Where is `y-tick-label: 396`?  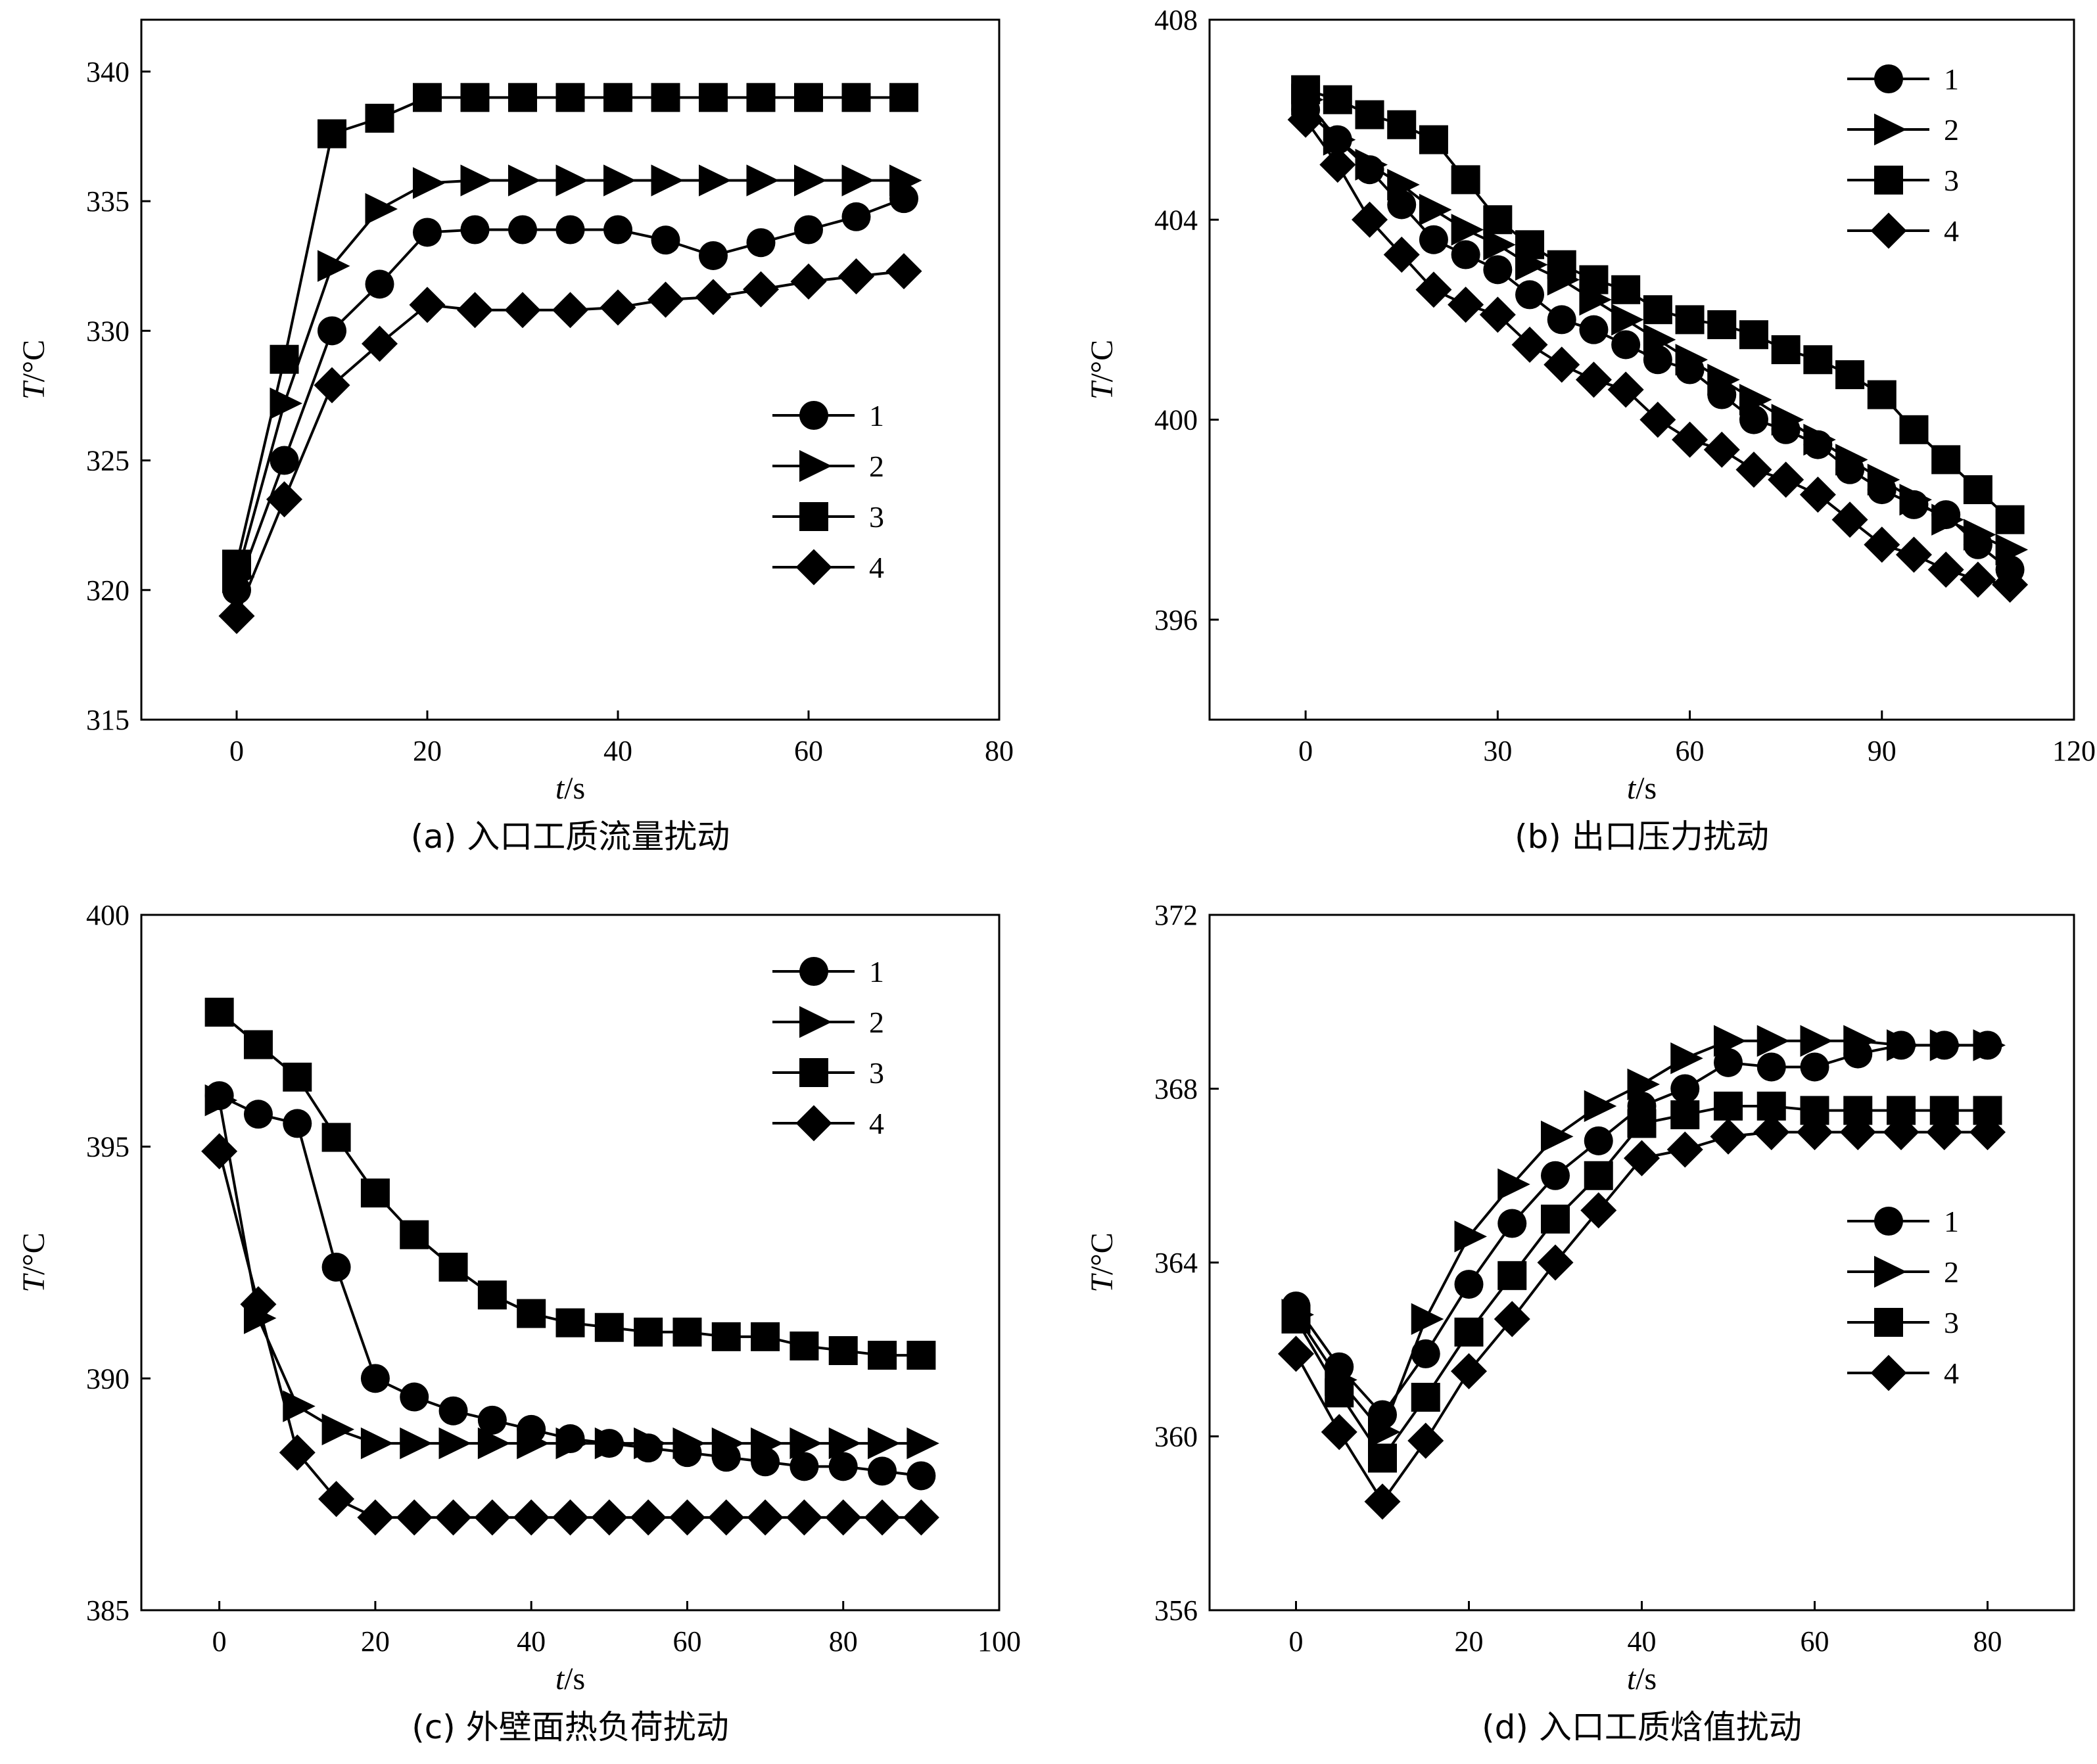
y-tick-label: 396 is located at coordinates (1176, 620).